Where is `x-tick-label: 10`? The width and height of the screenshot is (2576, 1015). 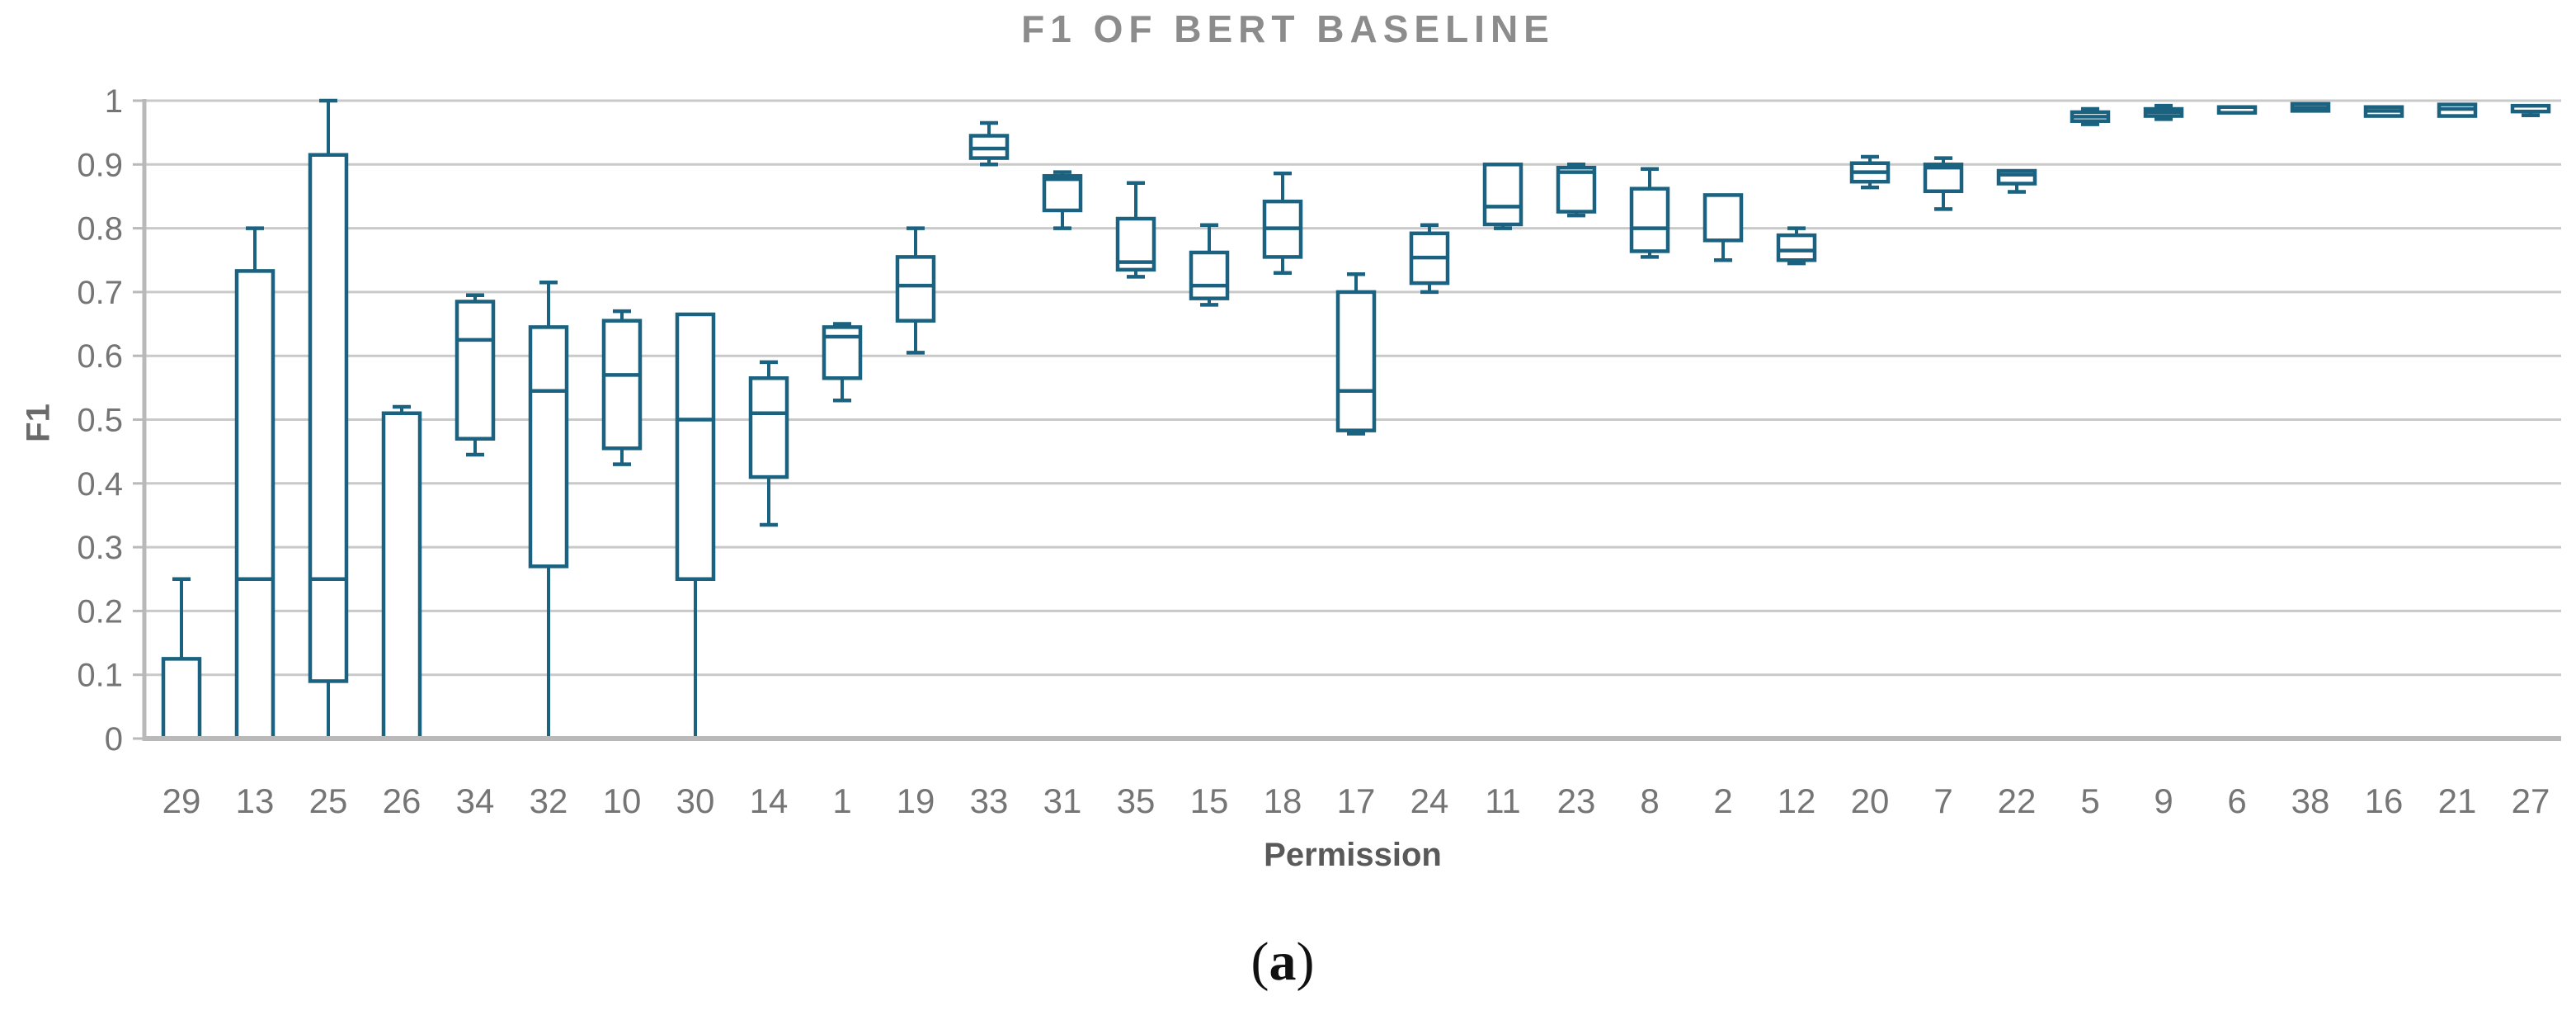 x-tick-label: 10 is located at coordinates (622, 801).